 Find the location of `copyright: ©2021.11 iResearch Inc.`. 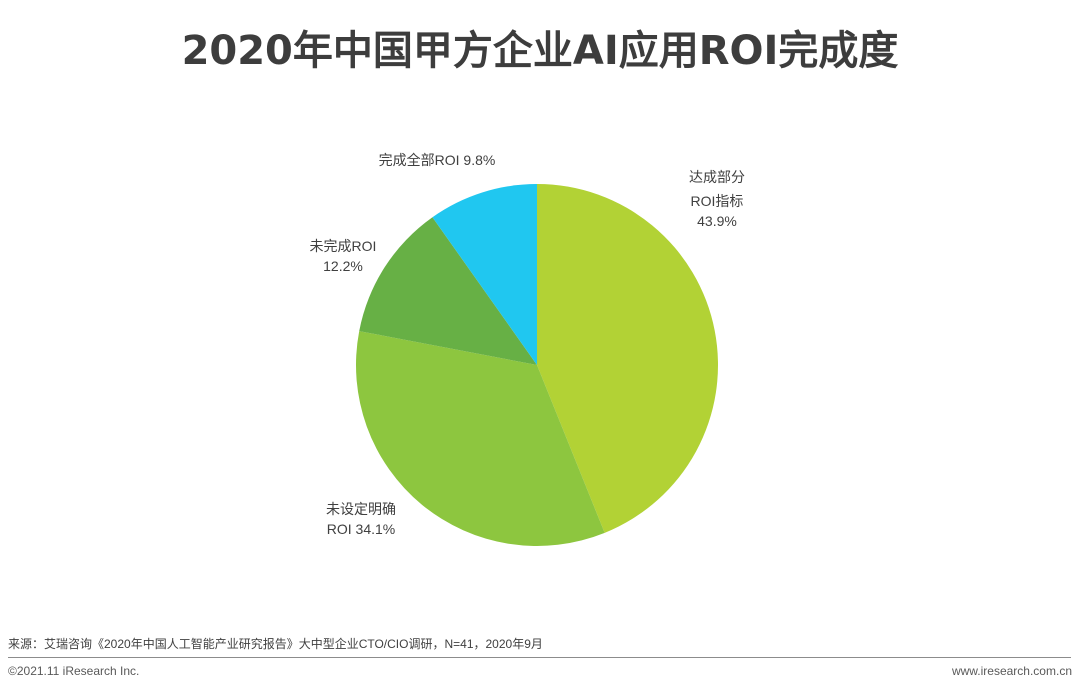

copyright: ©2021.11 iResearch Inc. is located at coordinates (74, 671).